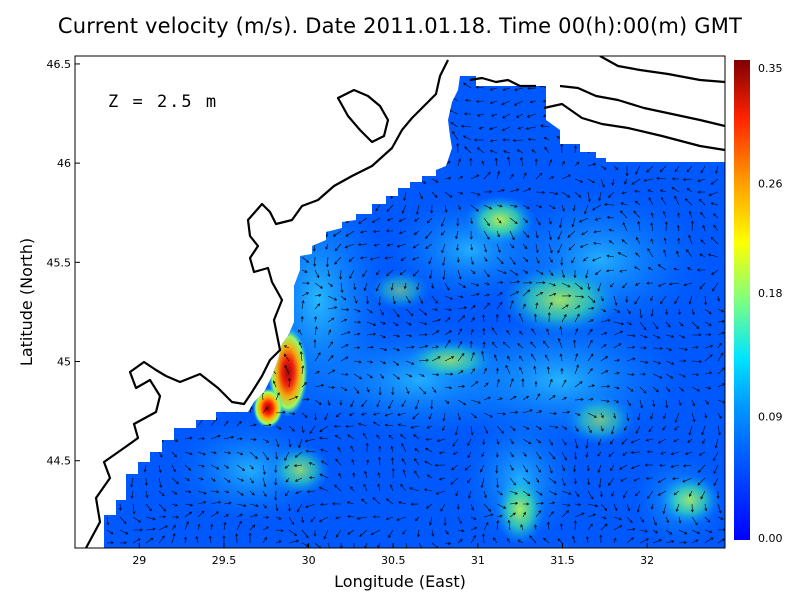  Describe the element at coordinates (139, 560) in the screenshot. I see `x-tick-label: 29` at that location.